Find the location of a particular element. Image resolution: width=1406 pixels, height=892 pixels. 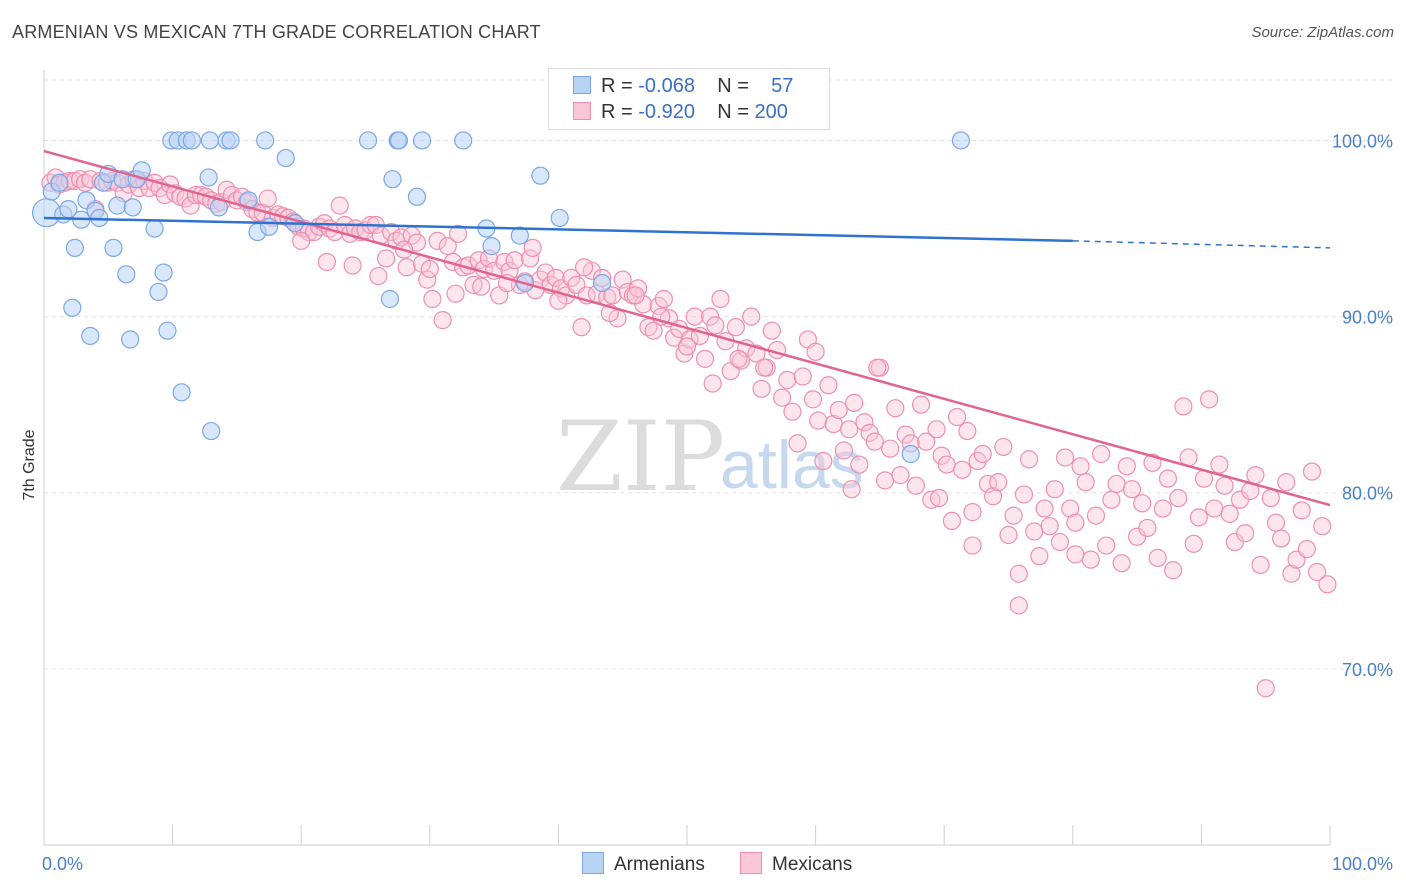

mexicans-swatch is located at coordinates (582, 111).